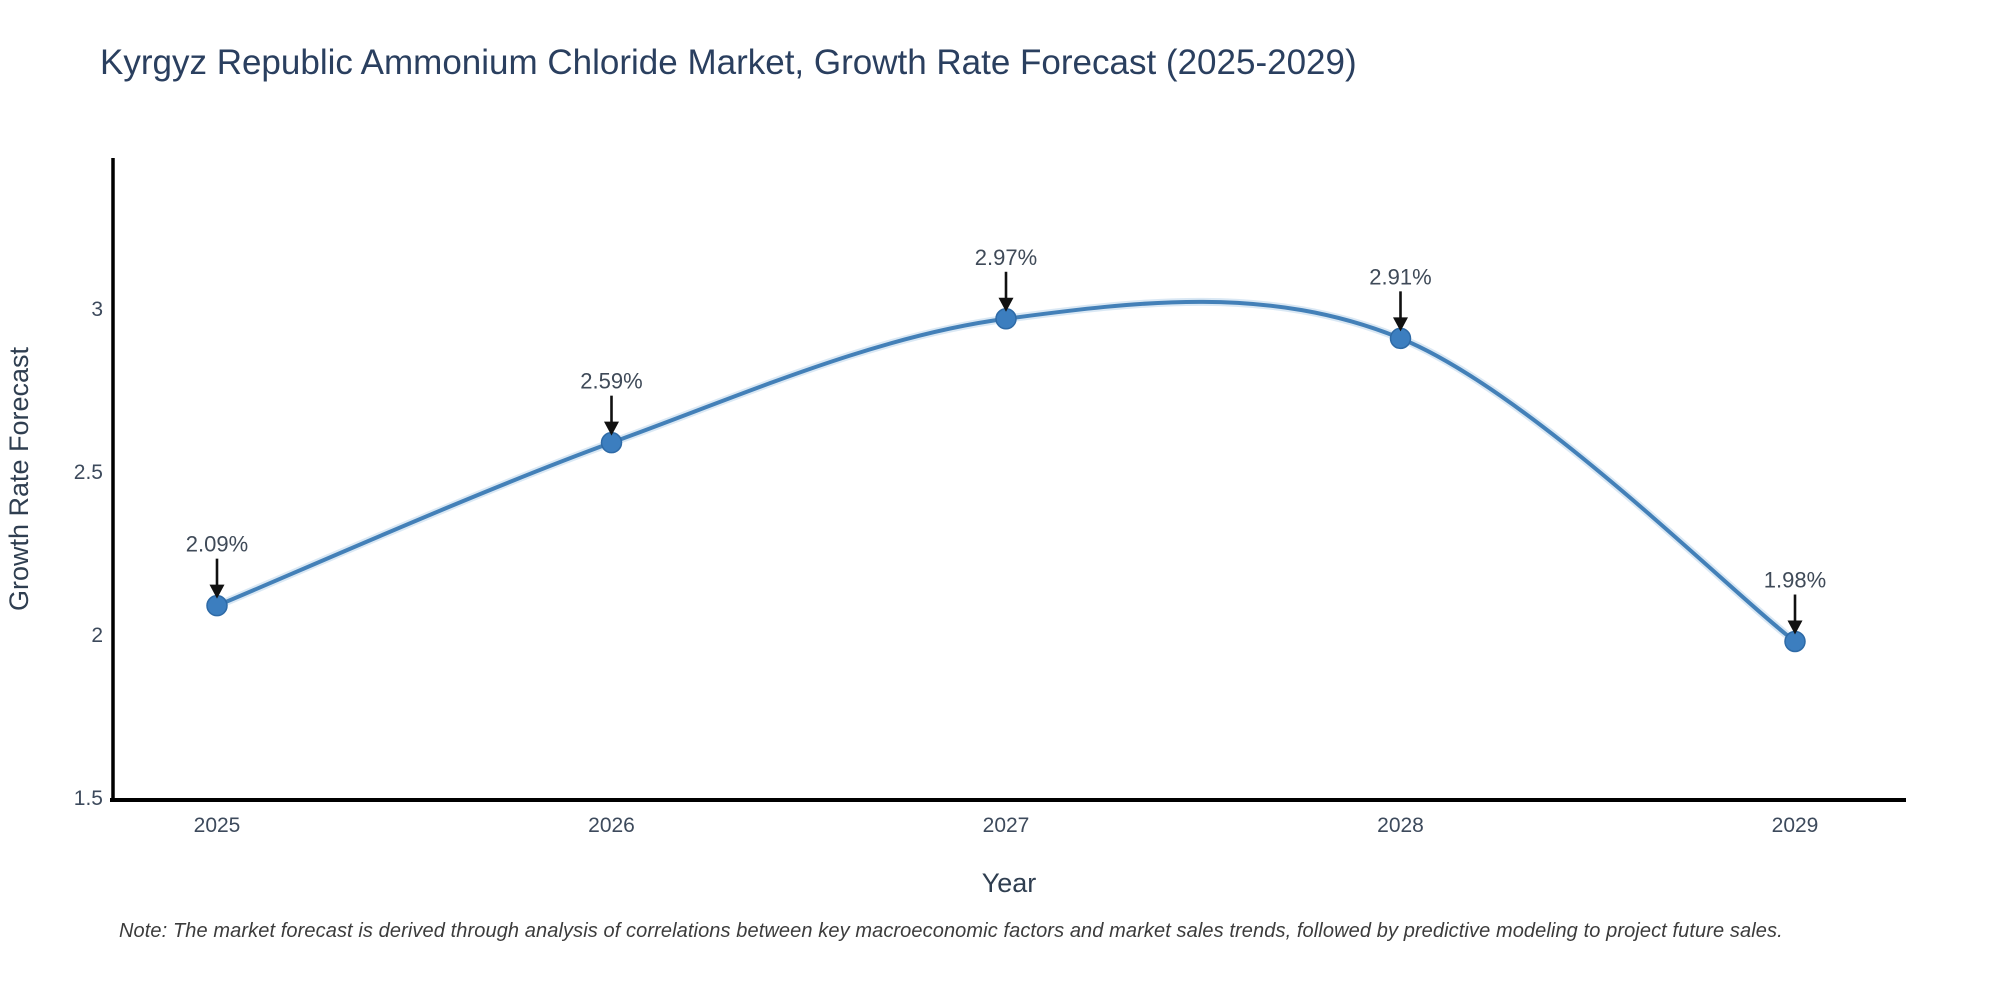 This screenshot has width=2000, height=1000. Describe the element at coordinates (1006, 825) in the screenshot. I see `x-tick-label: 2027` at that location.